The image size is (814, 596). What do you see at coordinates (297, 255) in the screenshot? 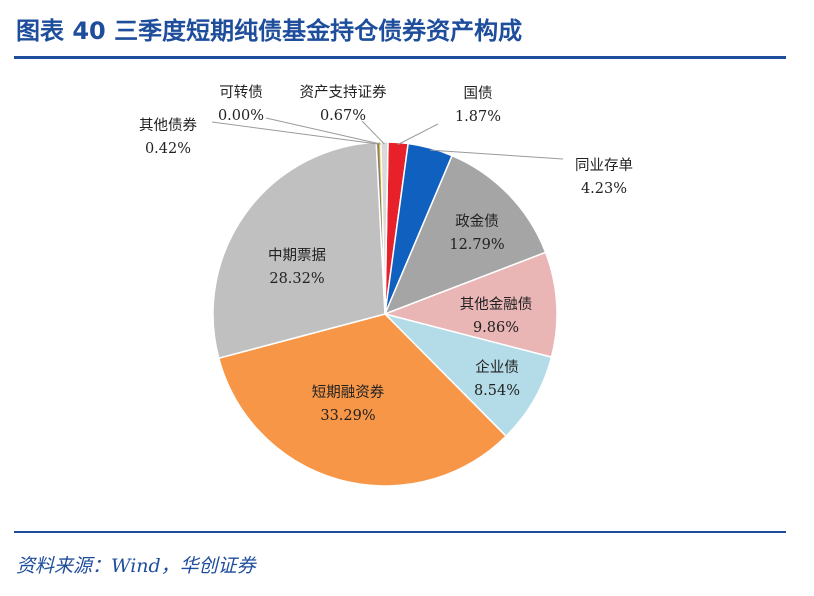
I see `slice-7-name-label: 中期票据` at bounding box center [297, 255].